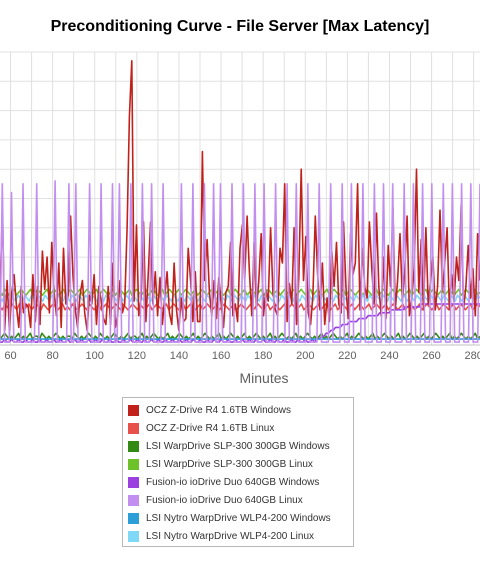 The width and height of the screenshot is (480, 566). I want to click on legend-label: Fusion-io ioDrive Duo 640GB Windows, so click(232, 482).